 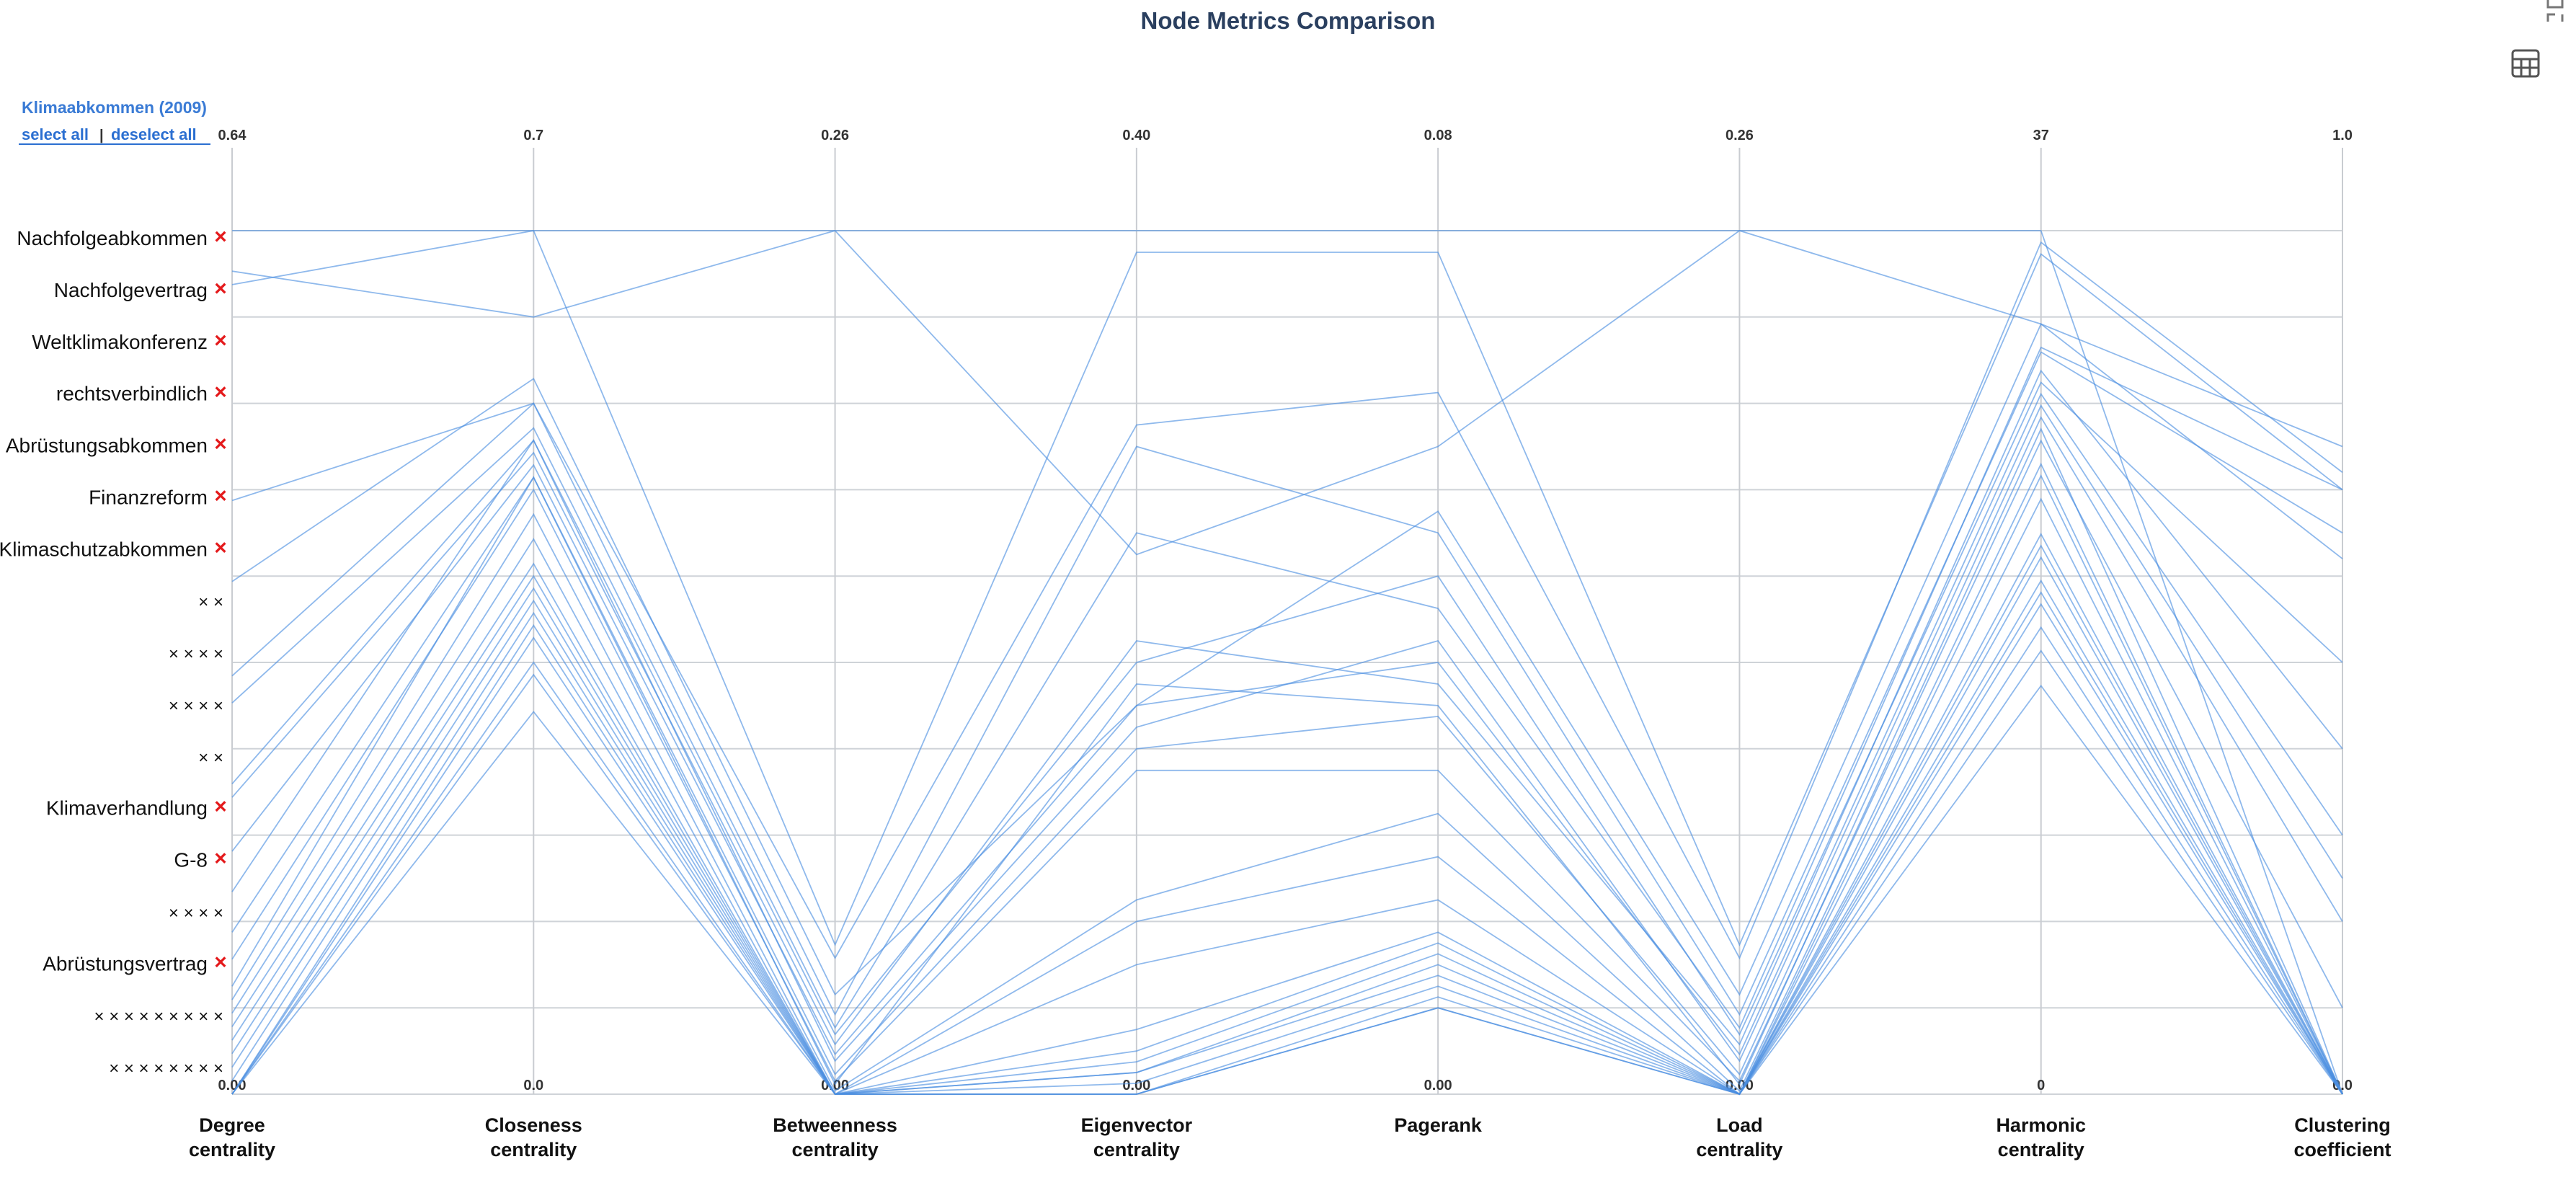 What do you see at coordinates (533, 1085) in the screenshot?
I see `axis-min-label: 0.0` at bounding box center [533, 1085].